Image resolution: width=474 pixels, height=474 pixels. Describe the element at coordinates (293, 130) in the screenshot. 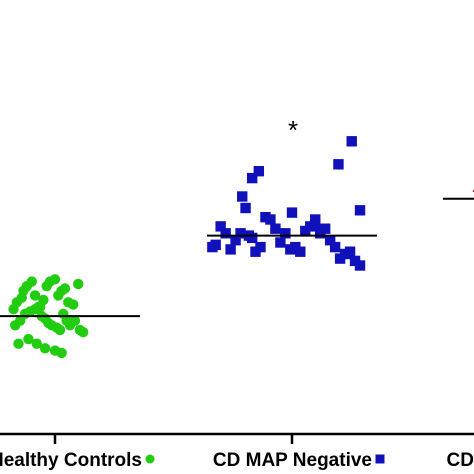

I see `significance-annotation: *` at that location.